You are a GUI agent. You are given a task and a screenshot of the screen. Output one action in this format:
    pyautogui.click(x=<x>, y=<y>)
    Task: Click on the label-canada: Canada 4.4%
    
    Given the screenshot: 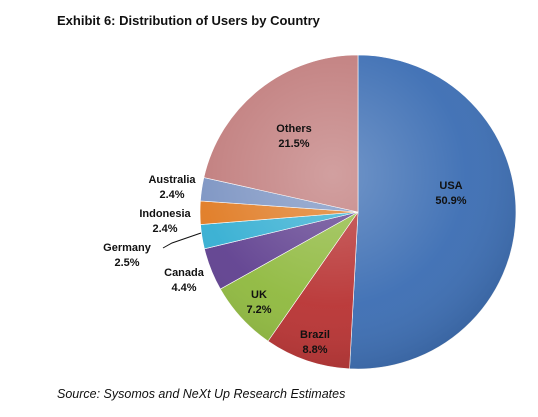 What is the action you would take?
    pyautogui.click(x=184, y=280)
    